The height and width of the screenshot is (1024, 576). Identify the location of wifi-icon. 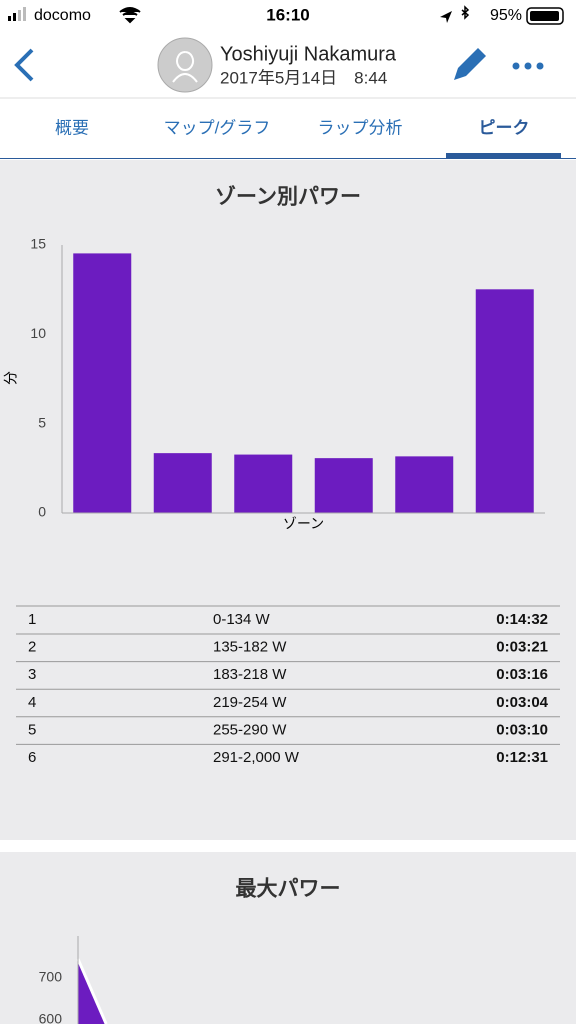
(130, 15).